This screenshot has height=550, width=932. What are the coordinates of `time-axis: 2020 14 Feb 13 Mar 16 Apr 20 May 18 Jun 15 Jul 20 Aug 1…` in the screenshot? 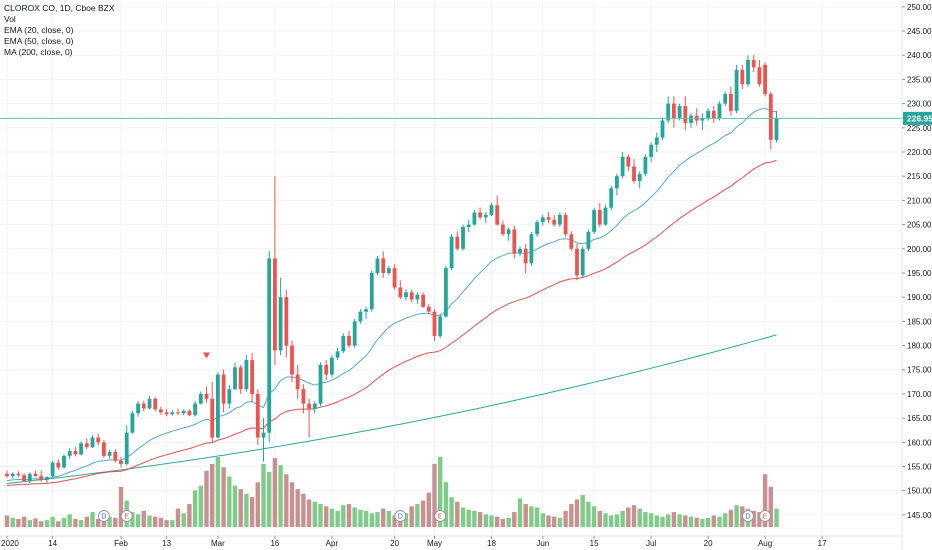 It's located at (451, 541).